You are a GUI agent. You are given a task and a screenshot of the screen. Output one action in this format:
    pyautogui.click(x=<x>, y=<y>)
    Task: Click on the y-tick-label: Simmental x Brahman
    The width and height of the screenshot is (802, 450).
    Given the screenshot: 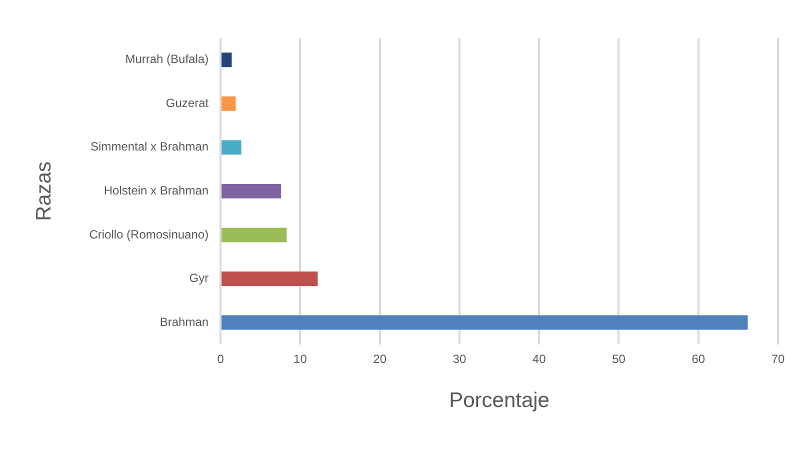 What is the action you would take?
    pyautogui.click(x=149, y=147)
    